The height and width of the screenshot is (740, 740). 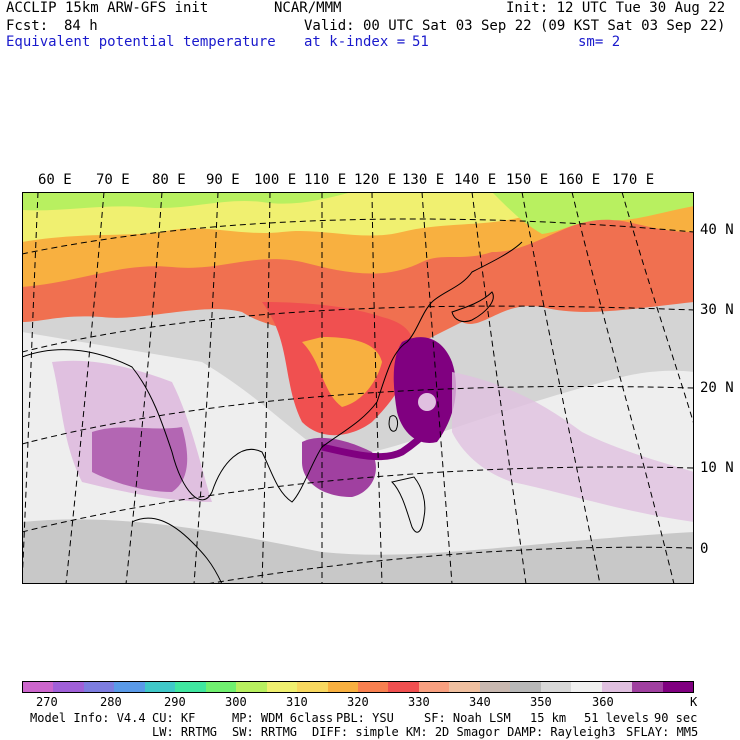 What do you see at coordinates (419, 702) in the screenshot?
I see `colorbar-tick-330: 330` at bounding box center [419, 702].